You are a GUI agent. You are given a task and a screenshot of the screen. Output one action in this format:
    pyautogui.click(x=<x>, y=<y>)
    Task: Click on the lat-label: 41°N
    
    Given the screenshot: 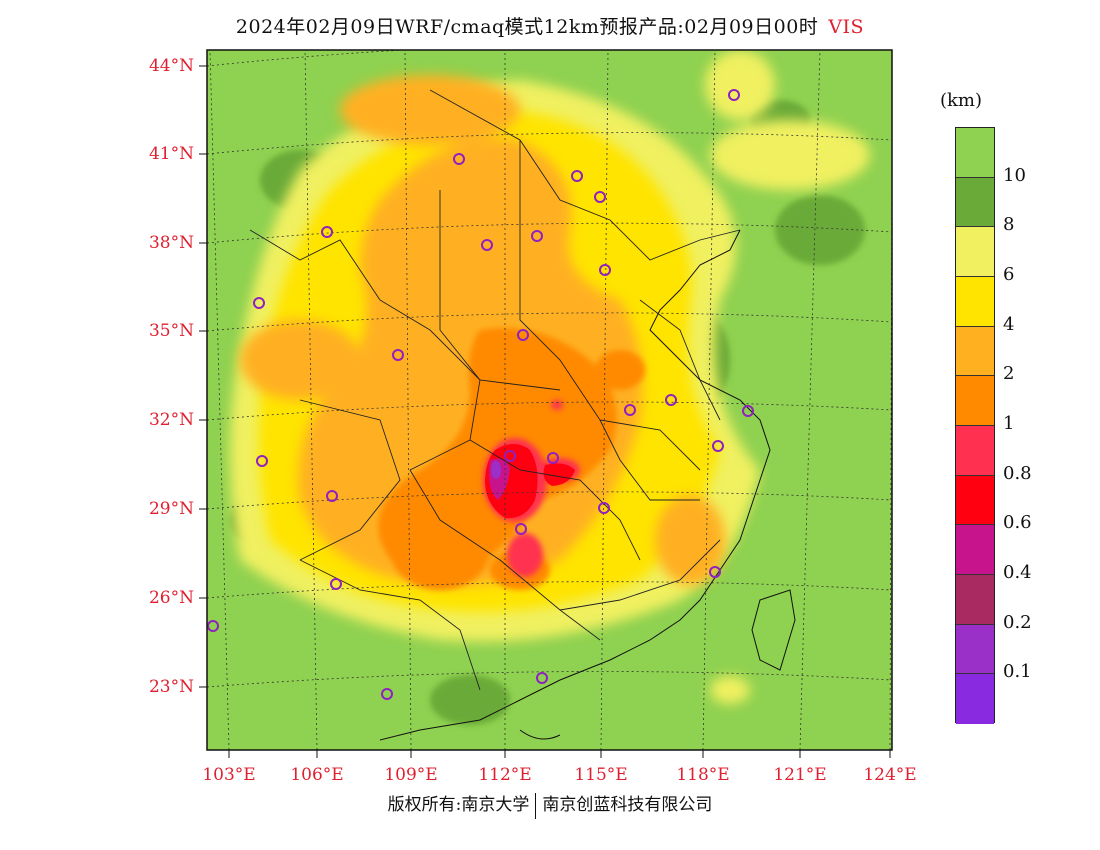 What is the action you would take?
    pyautogui.click(x=171, y=154)
    